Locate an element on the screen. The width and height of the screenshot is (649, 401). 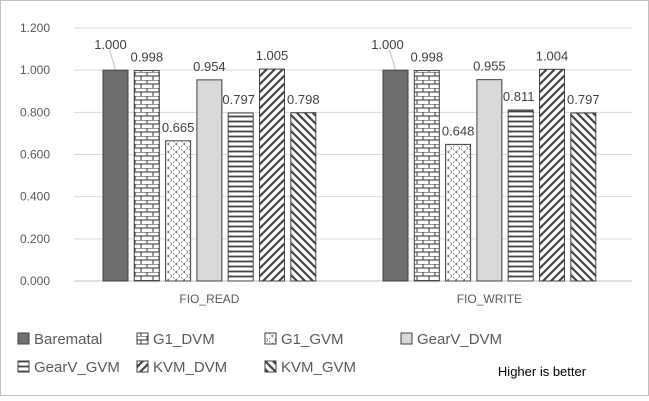
x-tick-label: FIO_WRITE is located at coordinates (489, 299).